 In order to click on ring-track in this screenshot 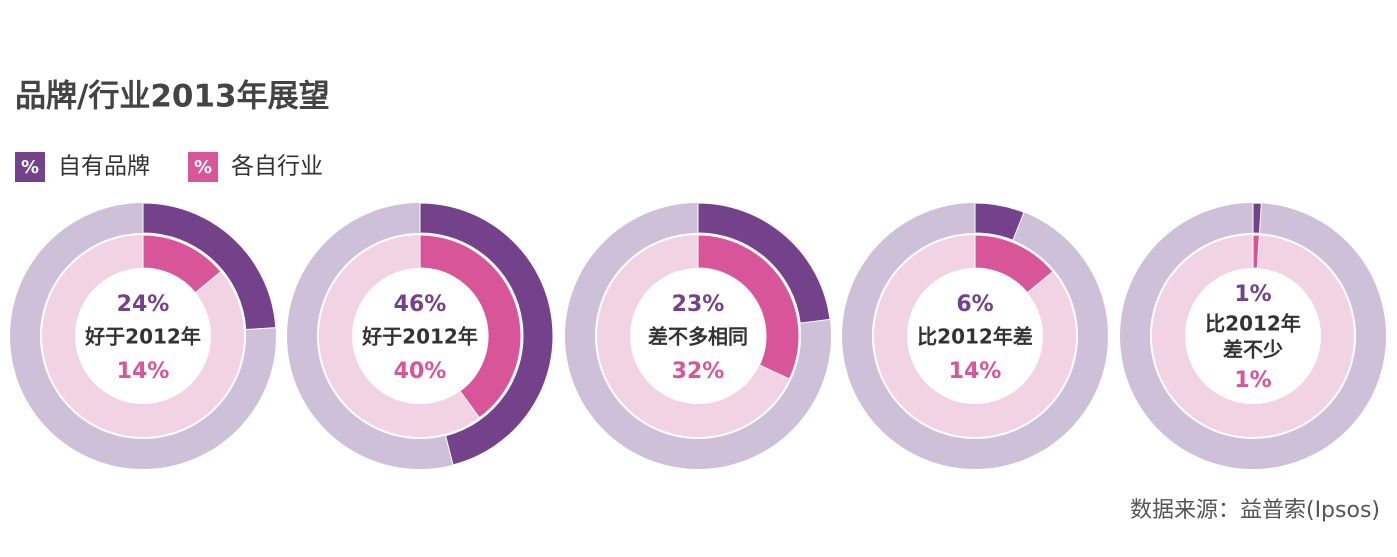, I will do `click(1253, 336)`.